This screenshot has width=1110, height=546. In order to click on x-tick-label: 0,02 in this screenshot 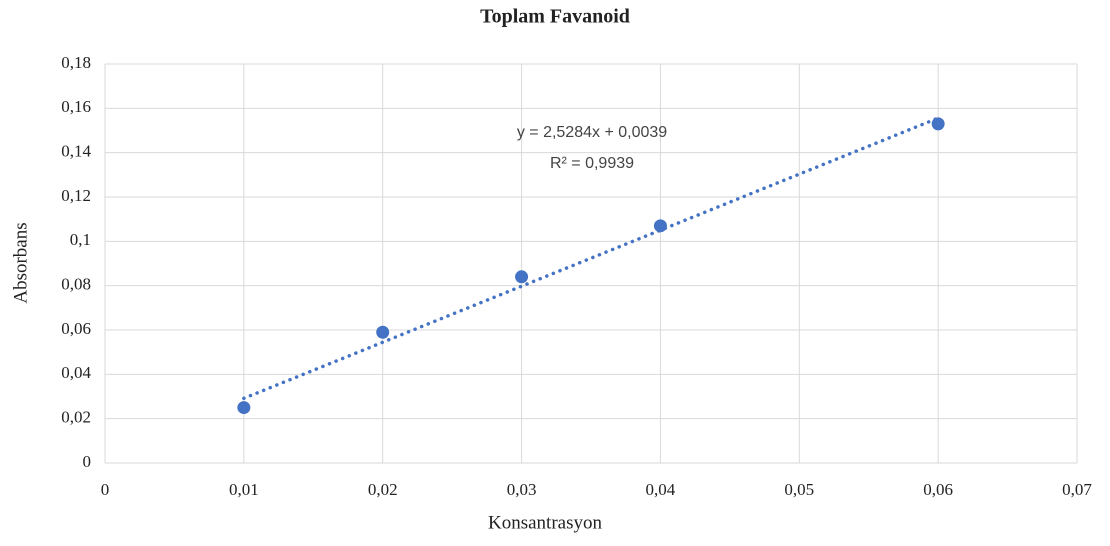, I will do `click(383, 489)`.